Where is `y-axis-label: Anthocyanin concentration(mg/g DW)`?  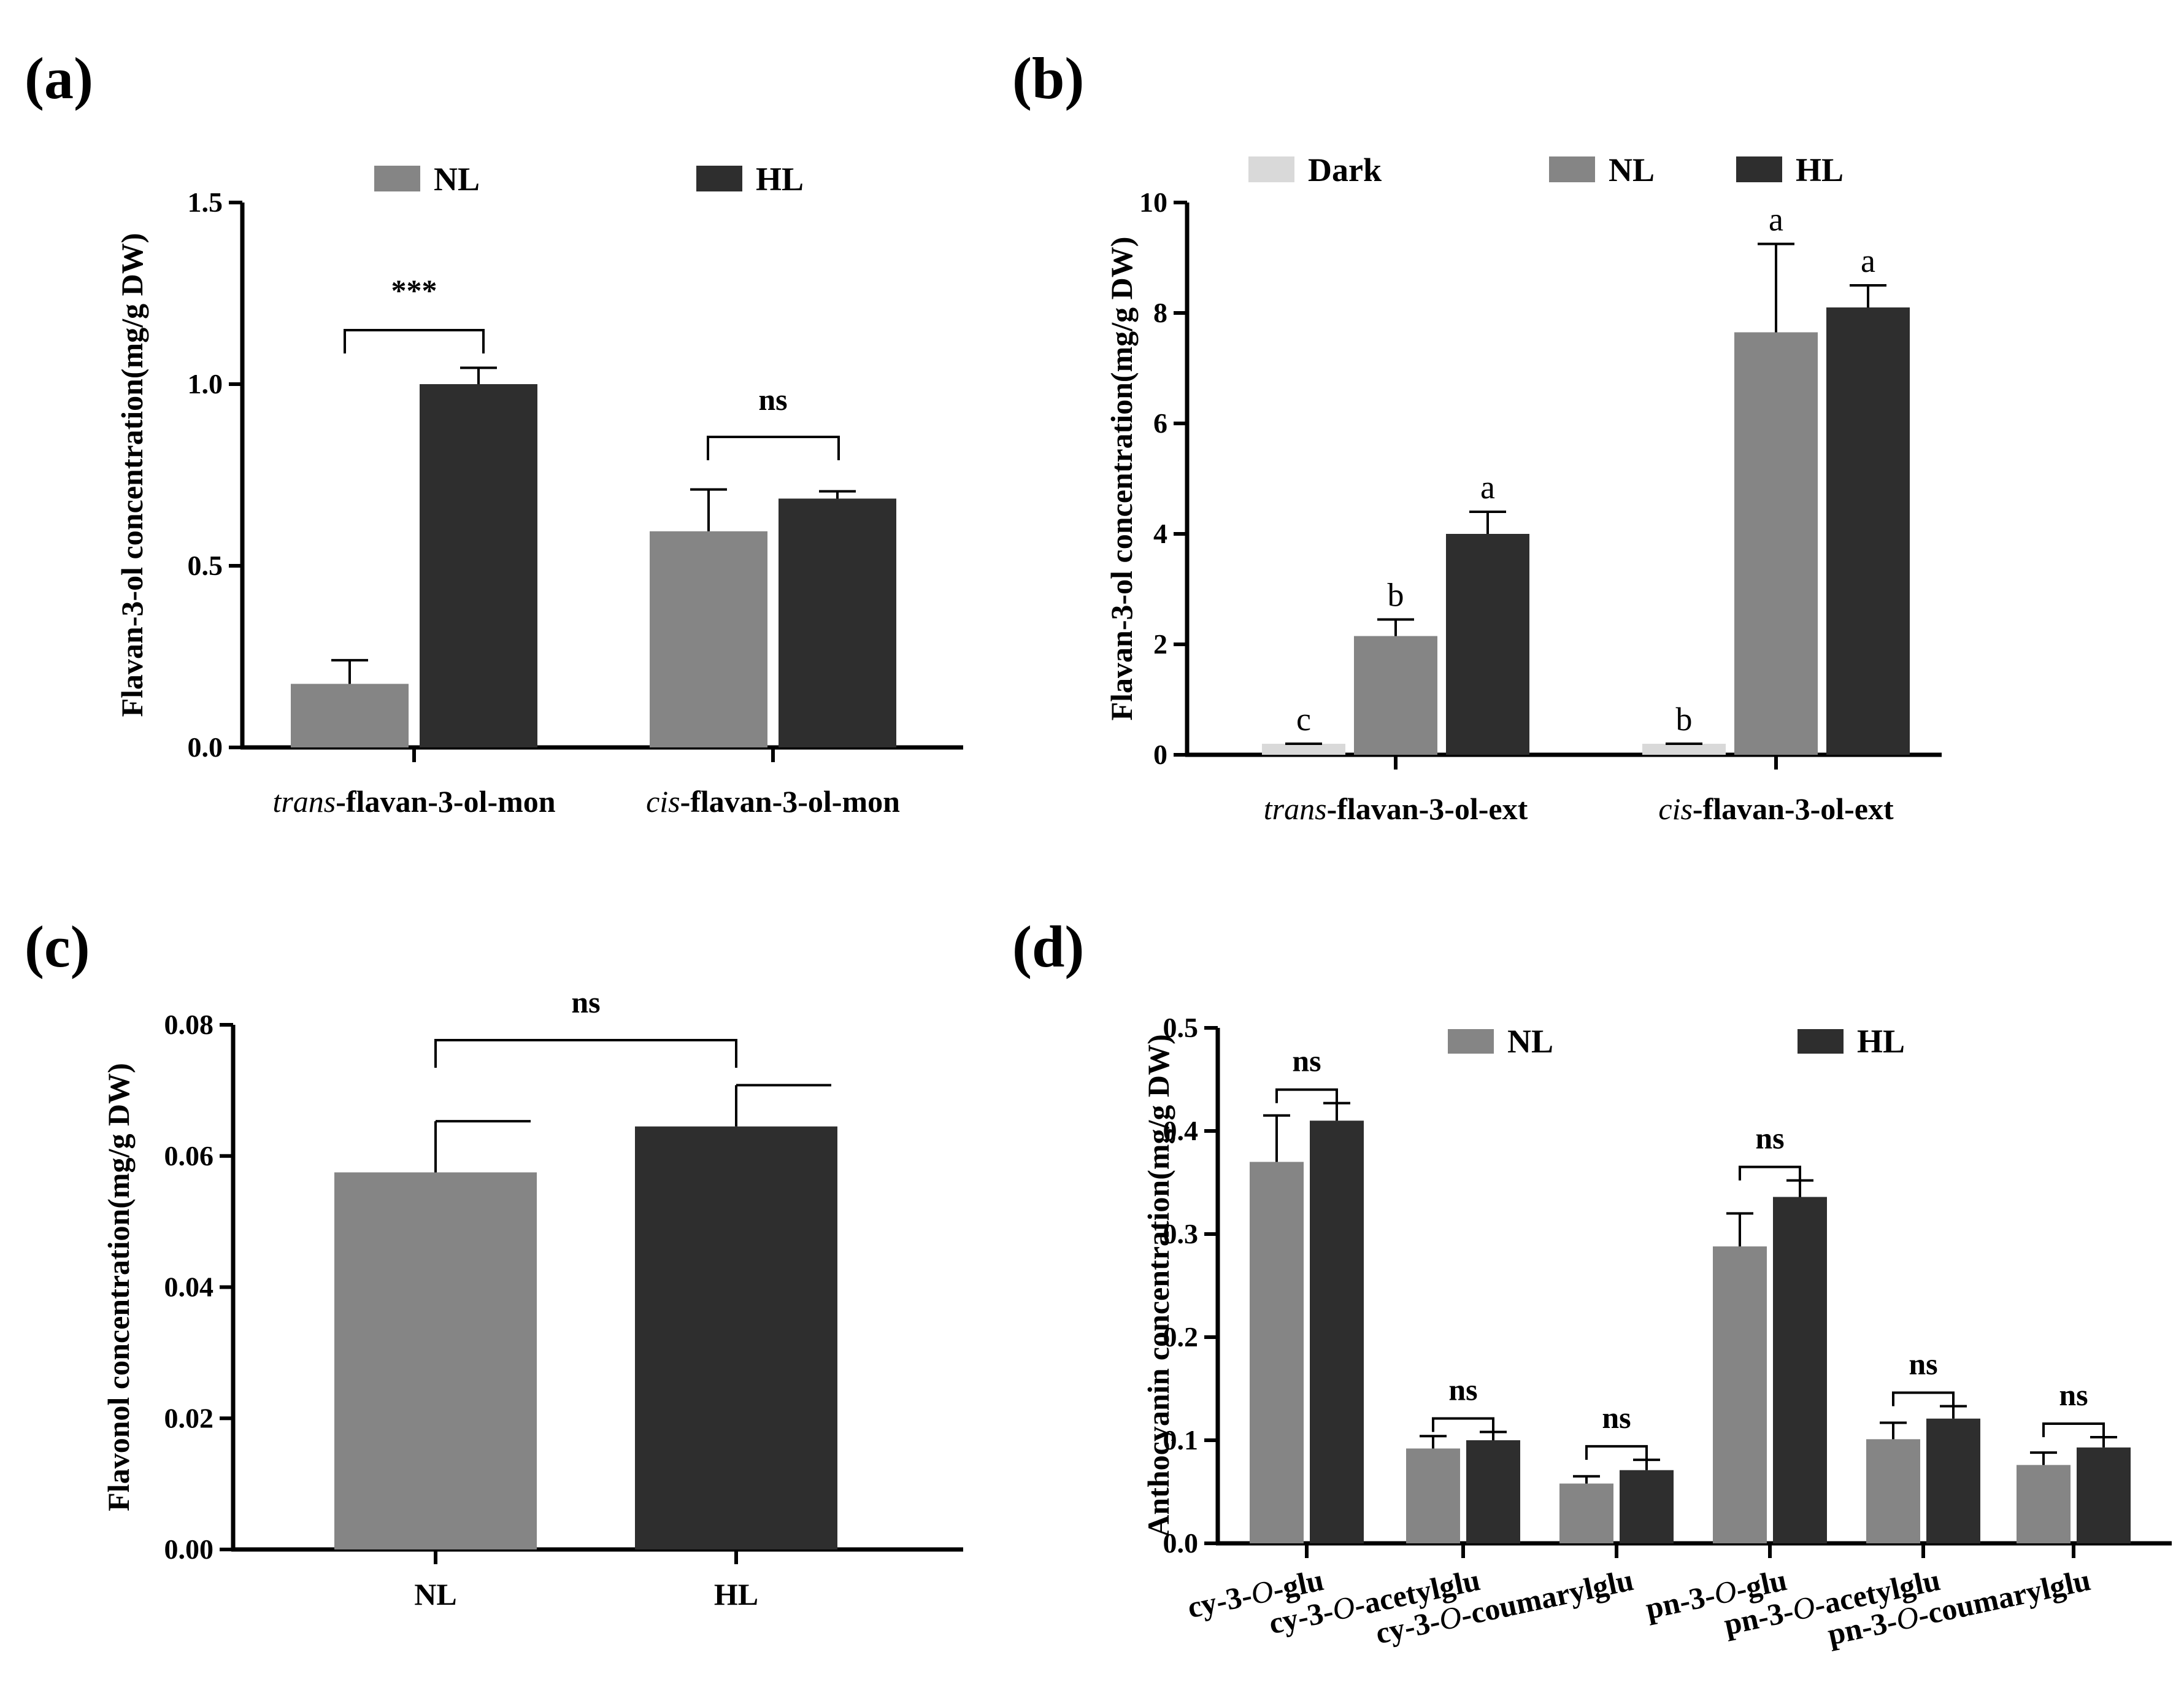
y-axis-label: Anthocyanin concentration(mg/g DW) is located at coordinates (1158, 1286).